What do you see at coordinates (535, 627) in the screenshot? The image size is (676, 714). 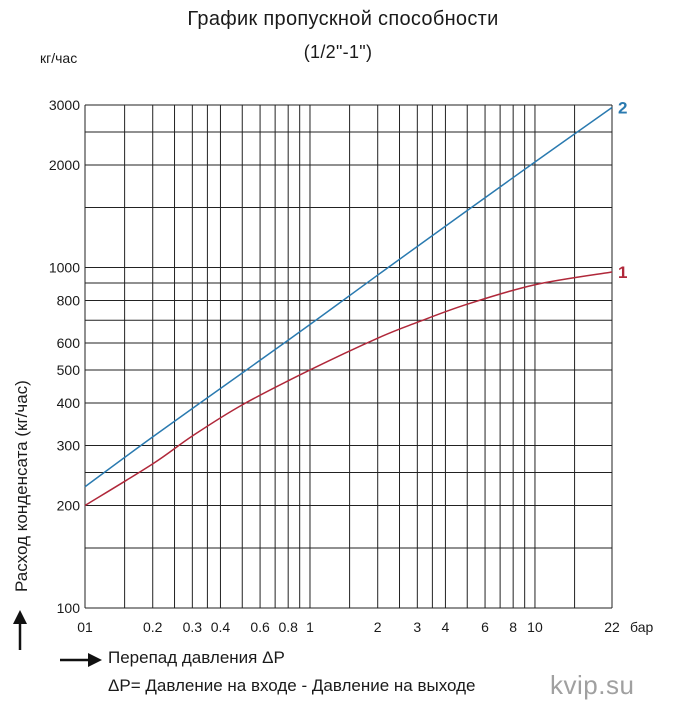 I see `x-tick-label: 10` at bounding box center [535, 627].